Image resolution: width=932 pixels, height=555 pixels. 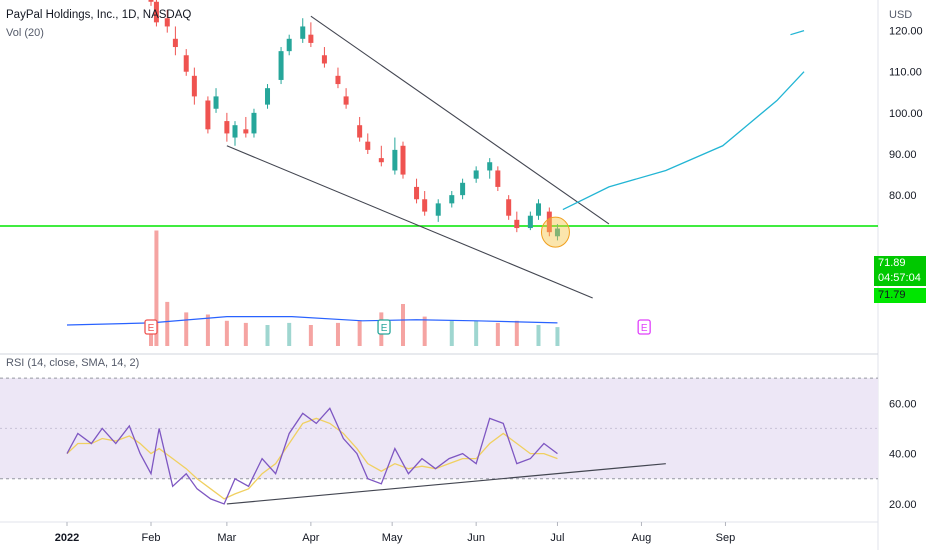 I want to click on highlight-circle, so click(x=555, y=232).